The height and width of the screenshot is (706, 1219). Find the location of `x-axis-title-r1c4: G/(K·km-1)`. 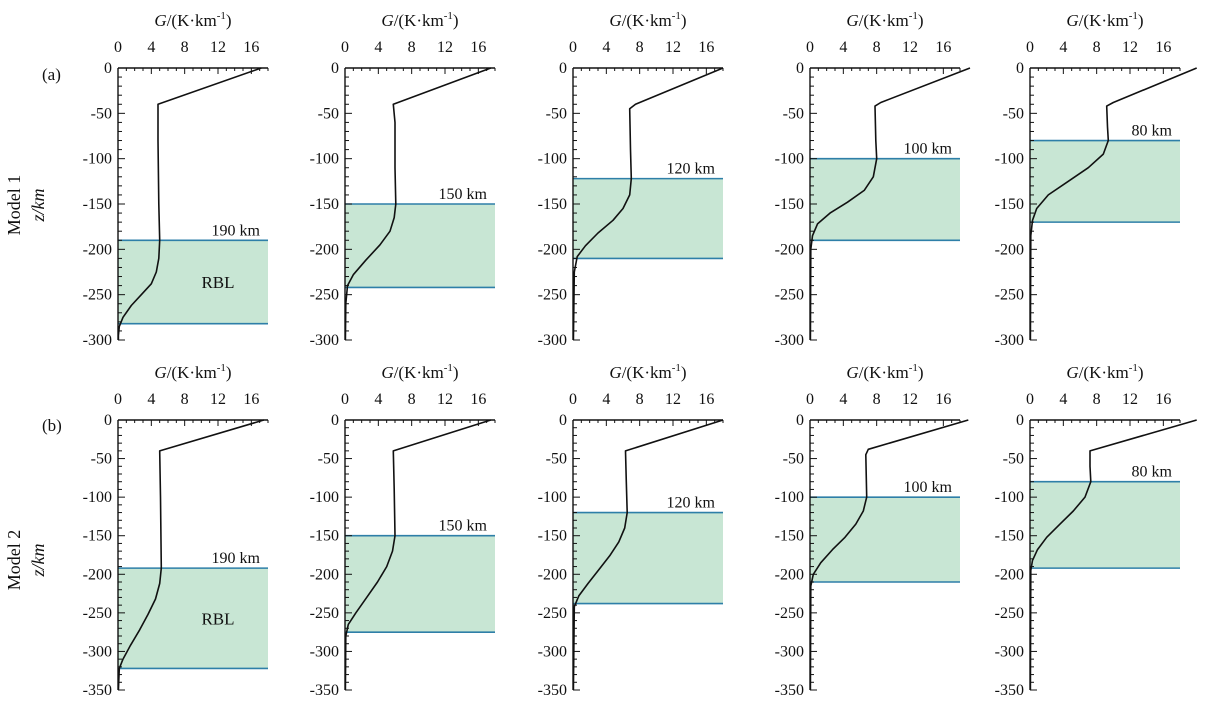

x-axis-title-r1c4: G/(K·km-1) is located at coordinates (884, 20).